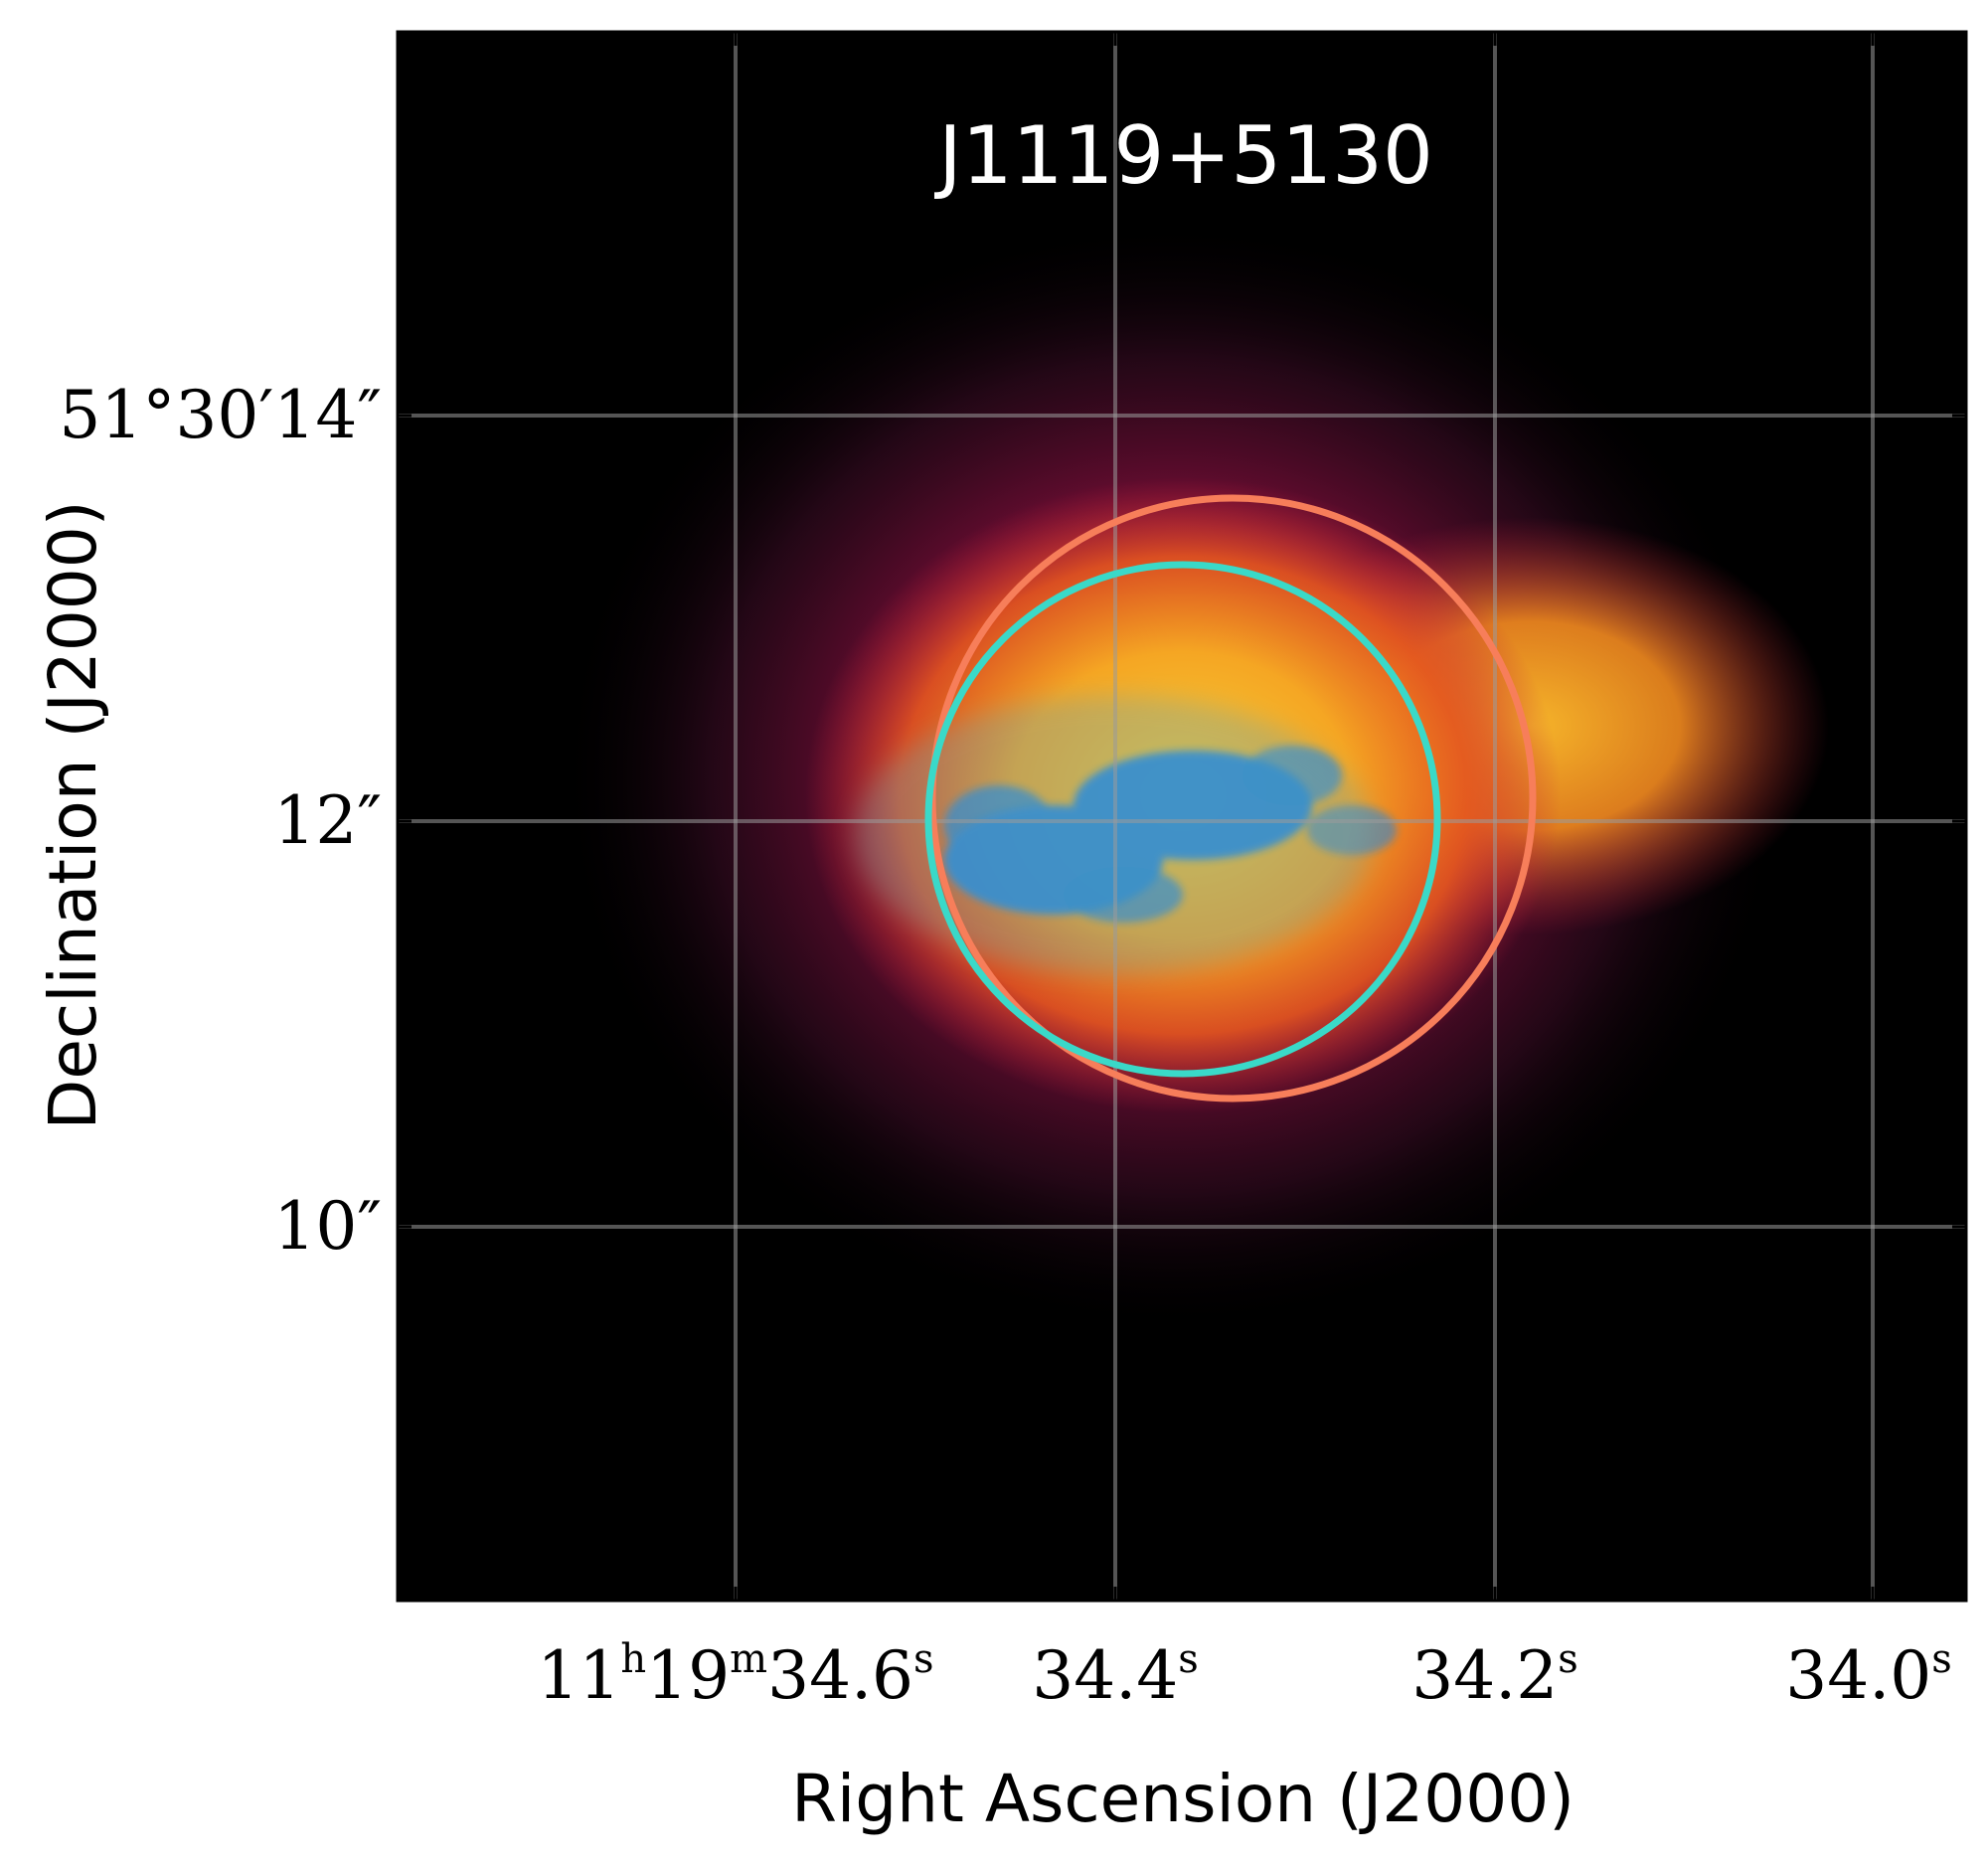  What do you see at coordinates (748, 1659) in the screenshot?
I see `x-tick-unit: m` at bounding box center [748, 1659].